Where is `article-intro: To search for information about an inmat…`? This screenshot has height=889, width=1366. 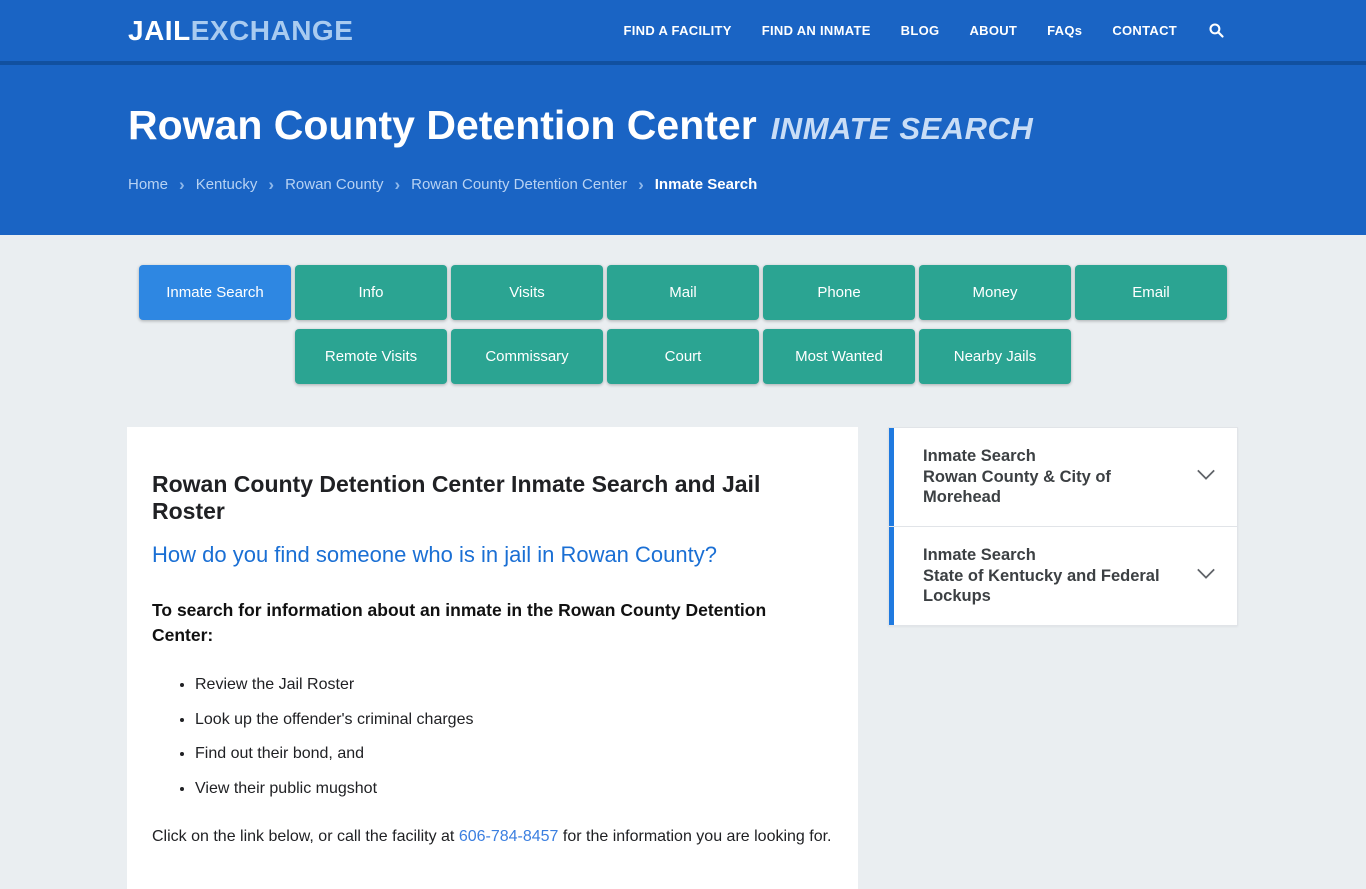
article-intro: To search for information about an inmat… is located at coordinates (459, 623).